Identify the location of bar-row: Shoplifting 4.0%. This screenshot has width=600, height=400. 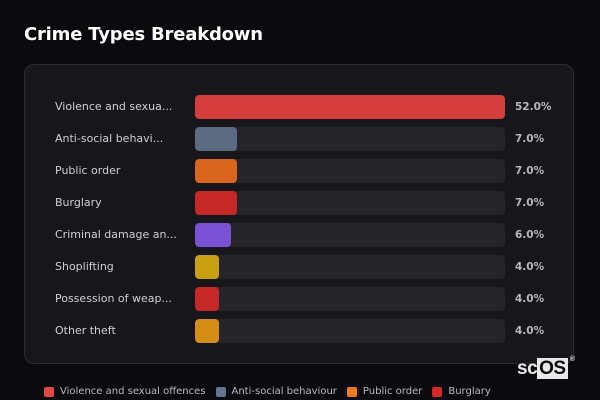
(300, 267).